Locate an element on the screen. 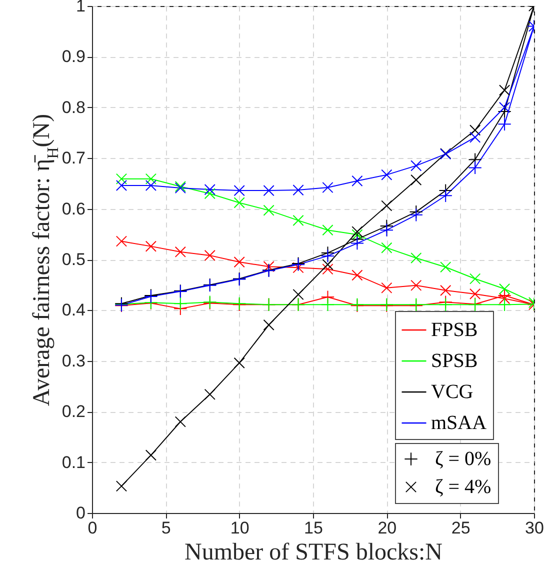  annotation: ζ = 0% is located at coordinates (463, 459).